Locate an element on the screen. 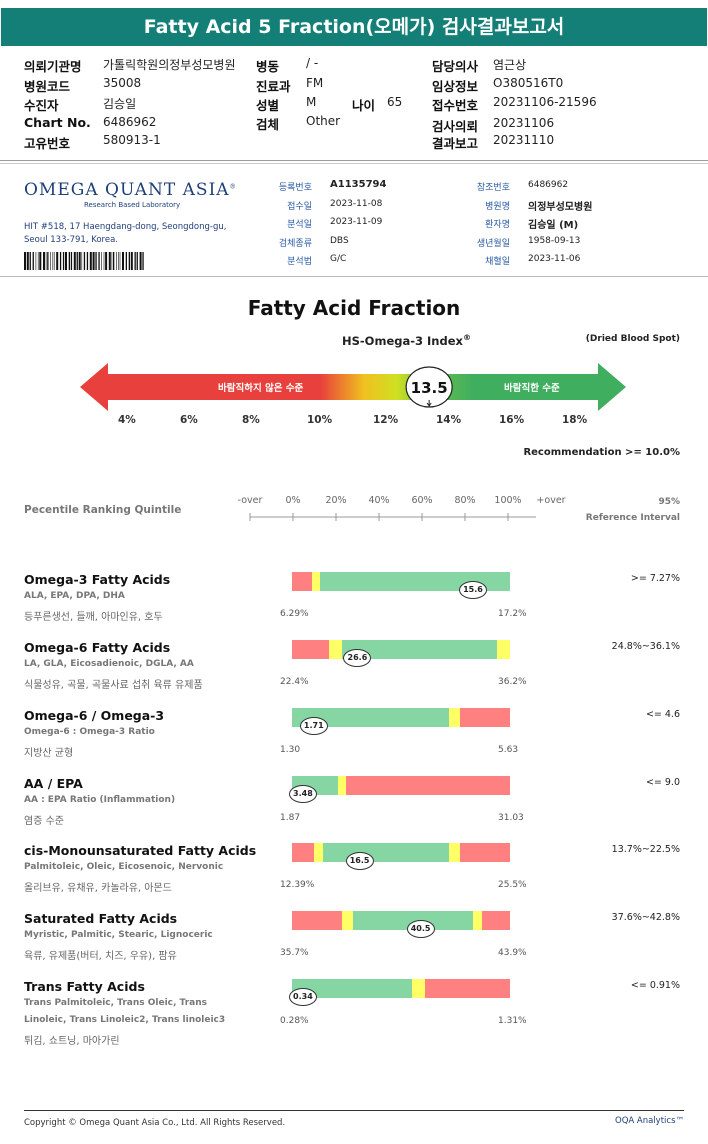 The image size is (708, 1144). patient-value: Other is located at coordinates (323, 121).